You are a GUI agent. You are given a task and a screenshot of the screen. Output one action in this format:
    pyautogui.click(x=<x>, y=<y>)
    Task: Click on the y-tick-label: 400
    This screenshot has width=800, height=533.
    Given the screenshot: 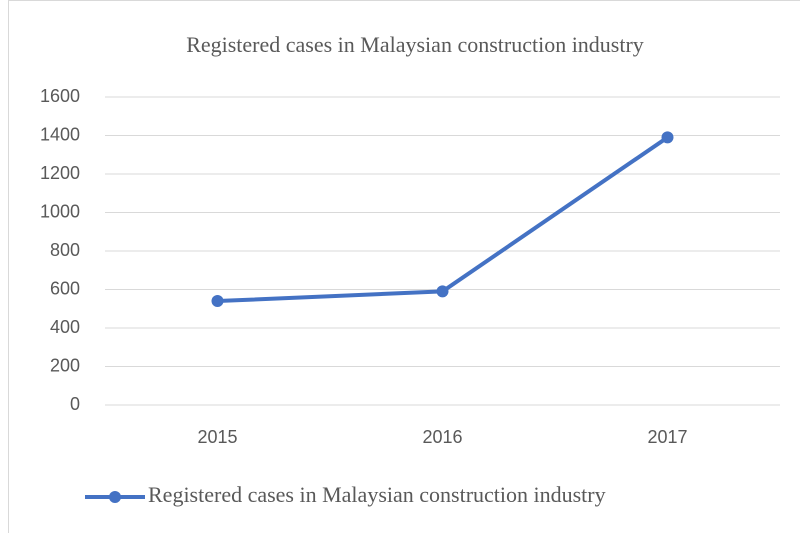 What is the action you would take?
    pyautogui.click(x=65, y=327)
    